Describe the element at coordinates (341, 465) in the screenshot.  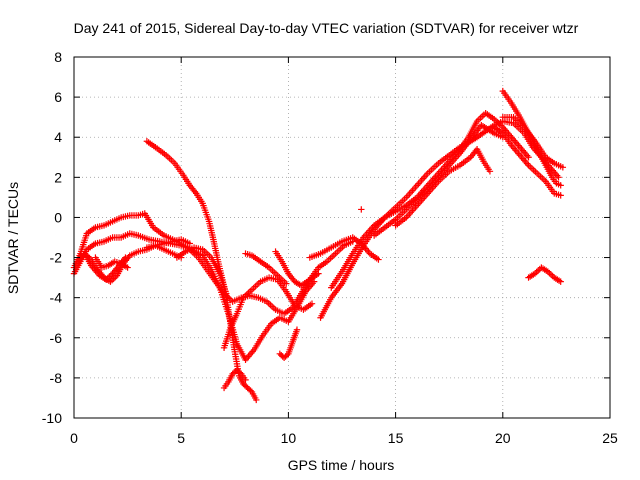
I see `x-axis-label: GPS time / hours` at that location.